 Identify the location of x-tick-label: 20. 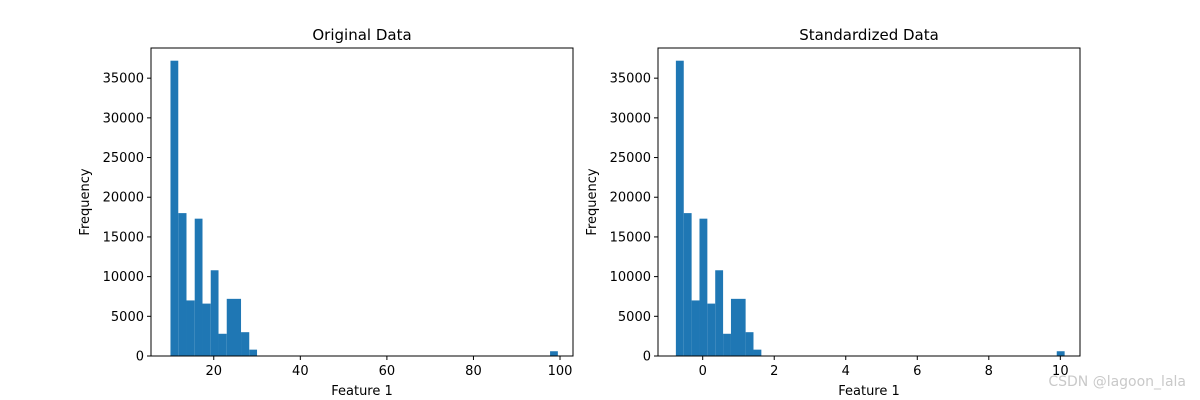
(213, 371).